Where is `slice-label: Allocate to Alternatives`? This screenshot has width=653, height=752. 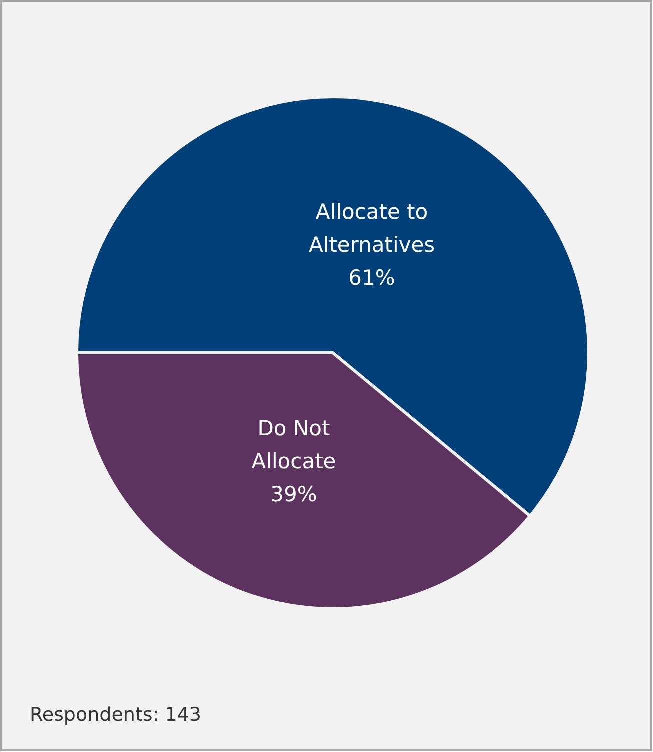 slice-label: Allocate to Alternatives is located at coordinates (372, 228).